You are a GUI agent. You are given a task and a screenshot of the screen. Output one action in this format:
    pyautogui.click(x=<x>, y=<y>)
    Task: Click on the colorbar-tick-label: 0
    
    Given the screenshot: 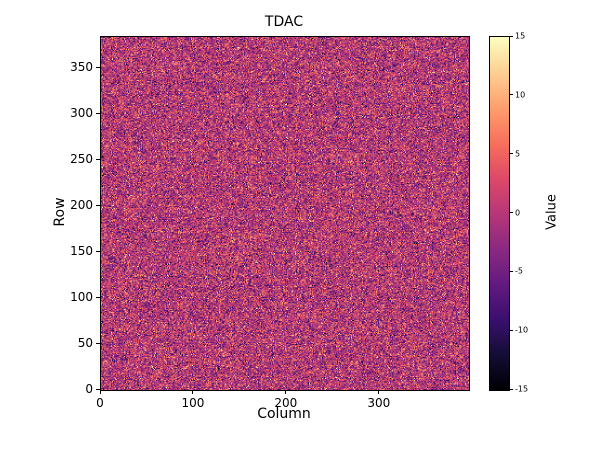 What is the action you would take?
    pyautogui.click(x=518, y=212)
    